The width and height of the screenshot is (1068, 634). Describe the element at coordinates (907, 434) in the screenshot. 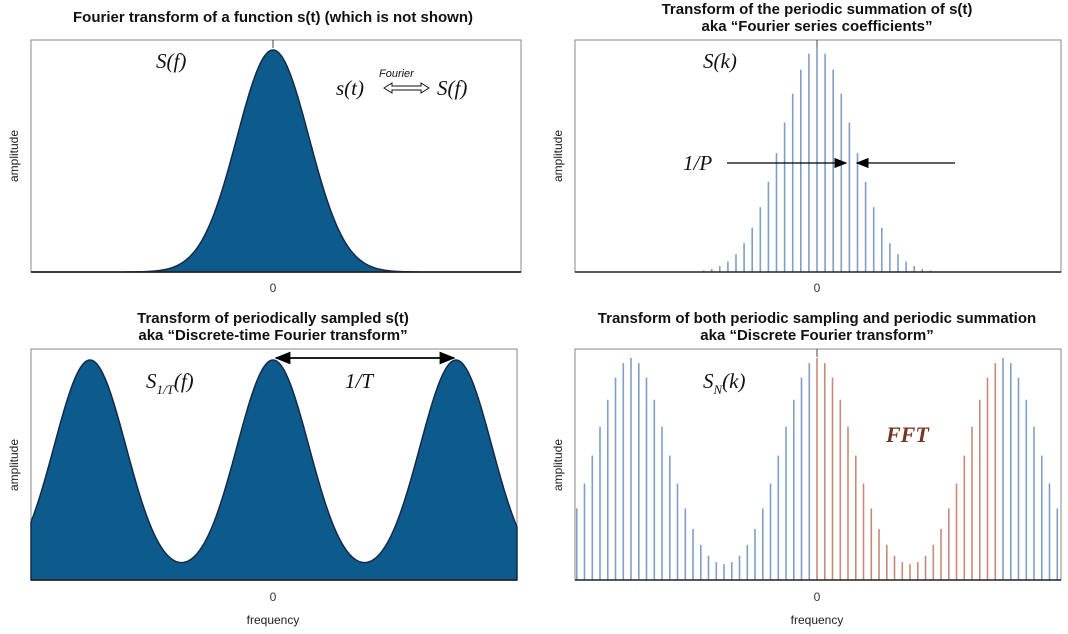

I see `fft-label: FFT` at that location.